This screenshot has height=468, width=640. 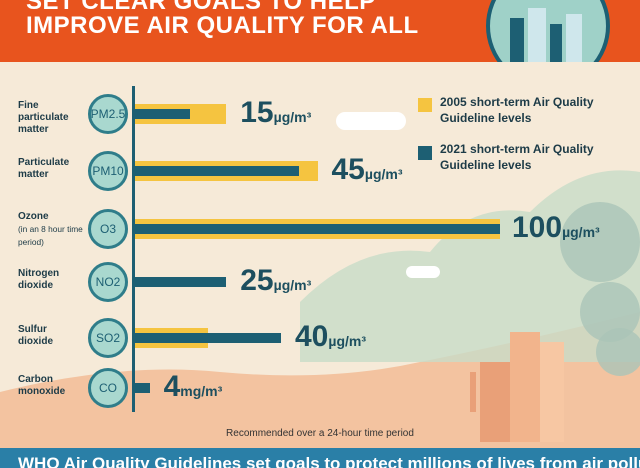 What do you see at coordinates (108, 114) in the screenshot?
I see `pollutant-symbol-icon: PM2.5` at bounding box center [108, 114].